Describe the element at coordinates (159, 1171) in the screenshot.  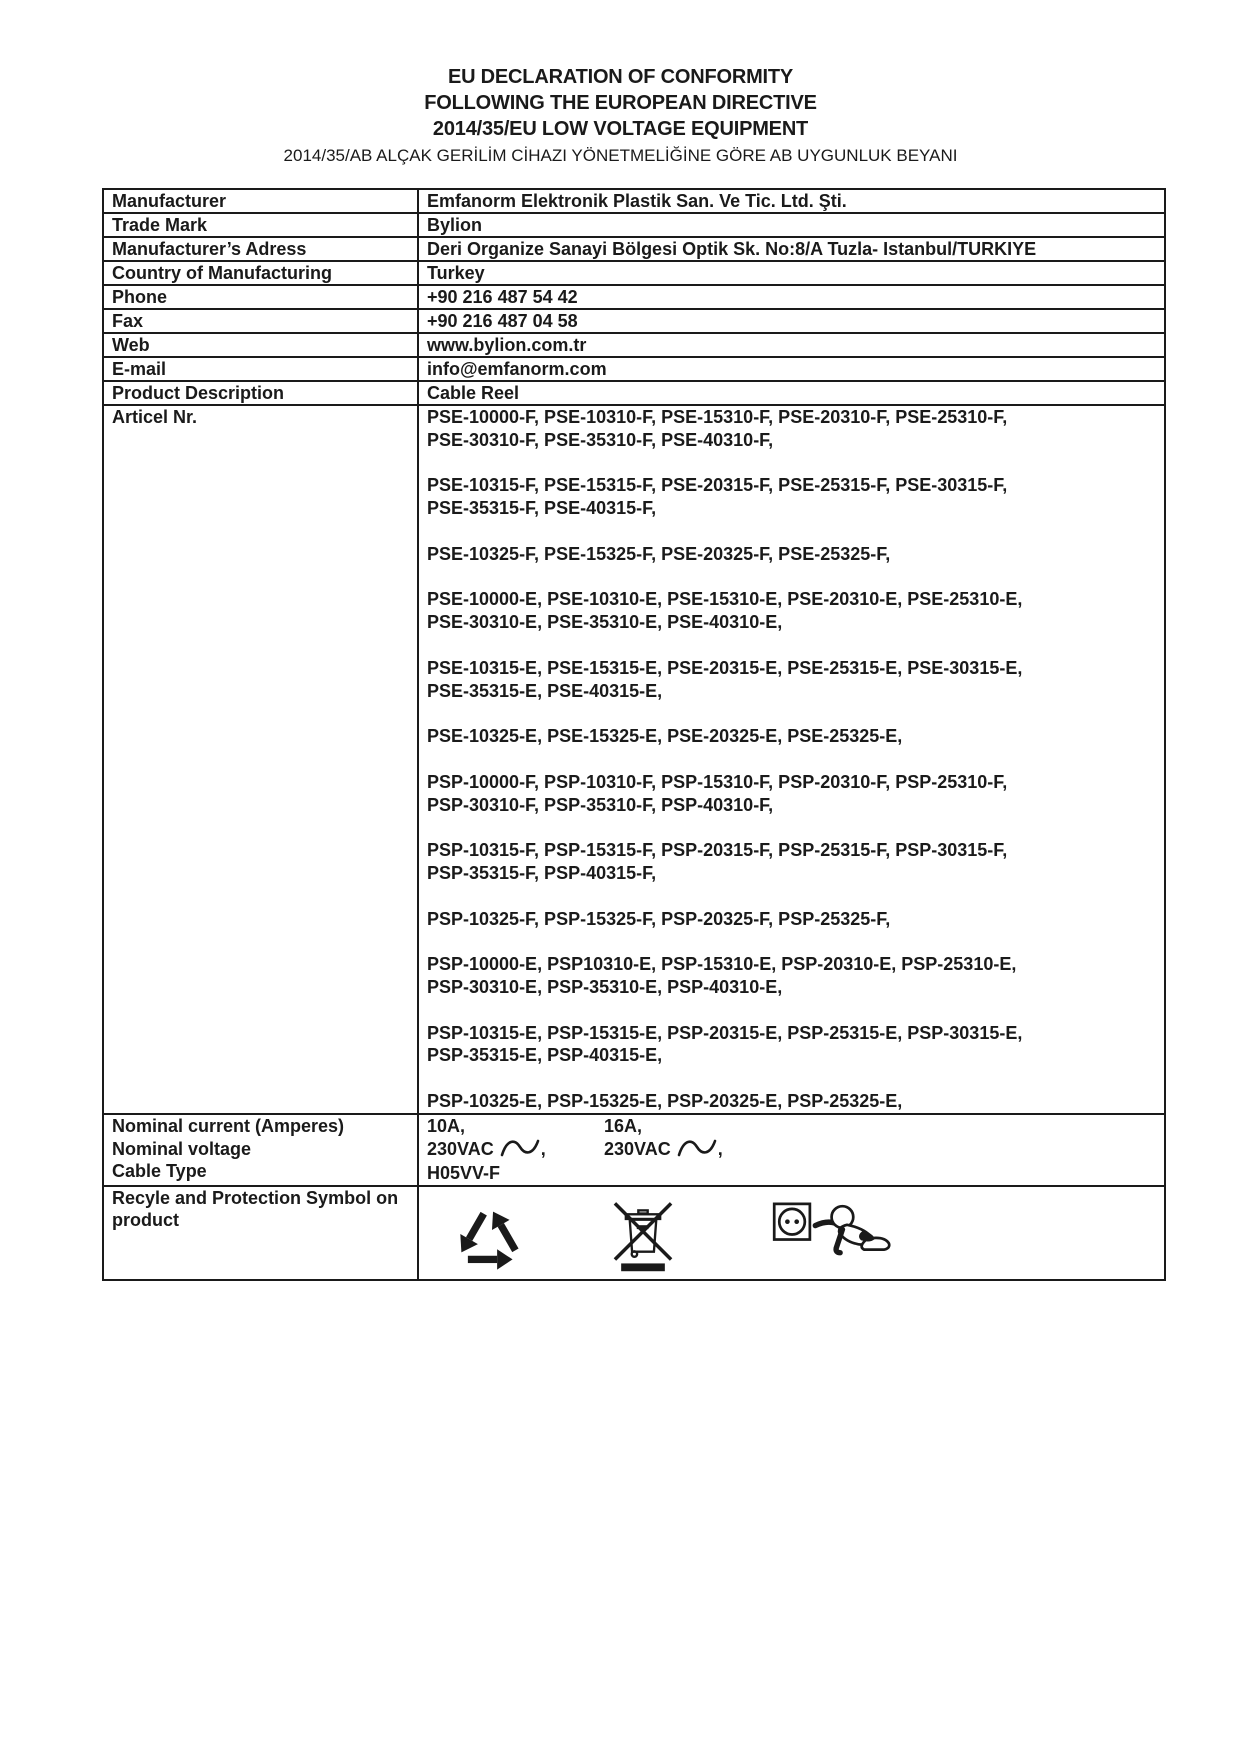
I see `cable-type-label: Cable Type` at that location.